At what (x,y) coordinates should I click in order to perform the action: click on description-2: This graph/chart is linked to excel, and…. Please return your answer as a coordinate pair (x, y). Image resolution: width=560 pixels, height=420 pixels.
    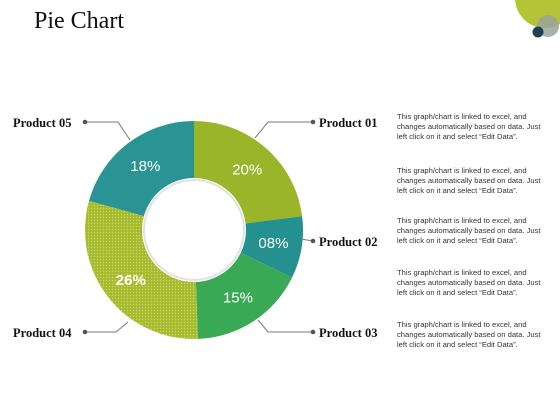
    Looking at the image, I should click on (469, 180).